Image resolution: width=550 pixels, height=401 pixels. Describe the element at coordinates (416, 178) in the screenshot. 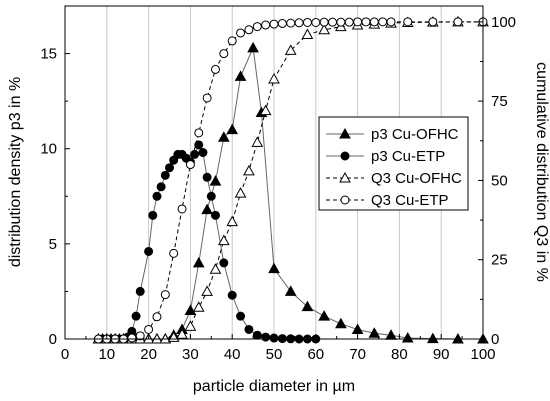

I see `legend-label: Q3 Cu-OFHC` at that location.